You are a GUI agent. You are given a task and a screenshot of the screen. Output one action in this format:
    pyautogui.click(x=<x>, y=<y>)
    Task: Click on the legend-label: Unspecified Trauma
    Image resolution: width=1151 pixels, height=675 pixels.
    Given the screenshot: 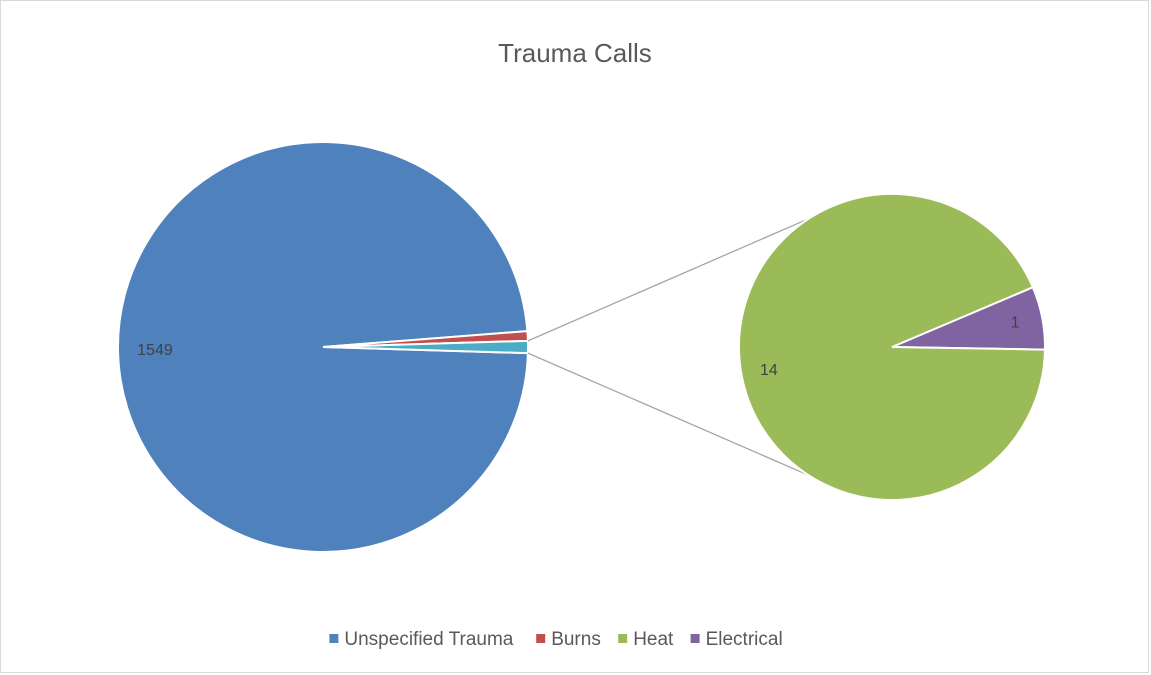 What is the action you would take?
    pyautogui.click(x=428, y=639)
    